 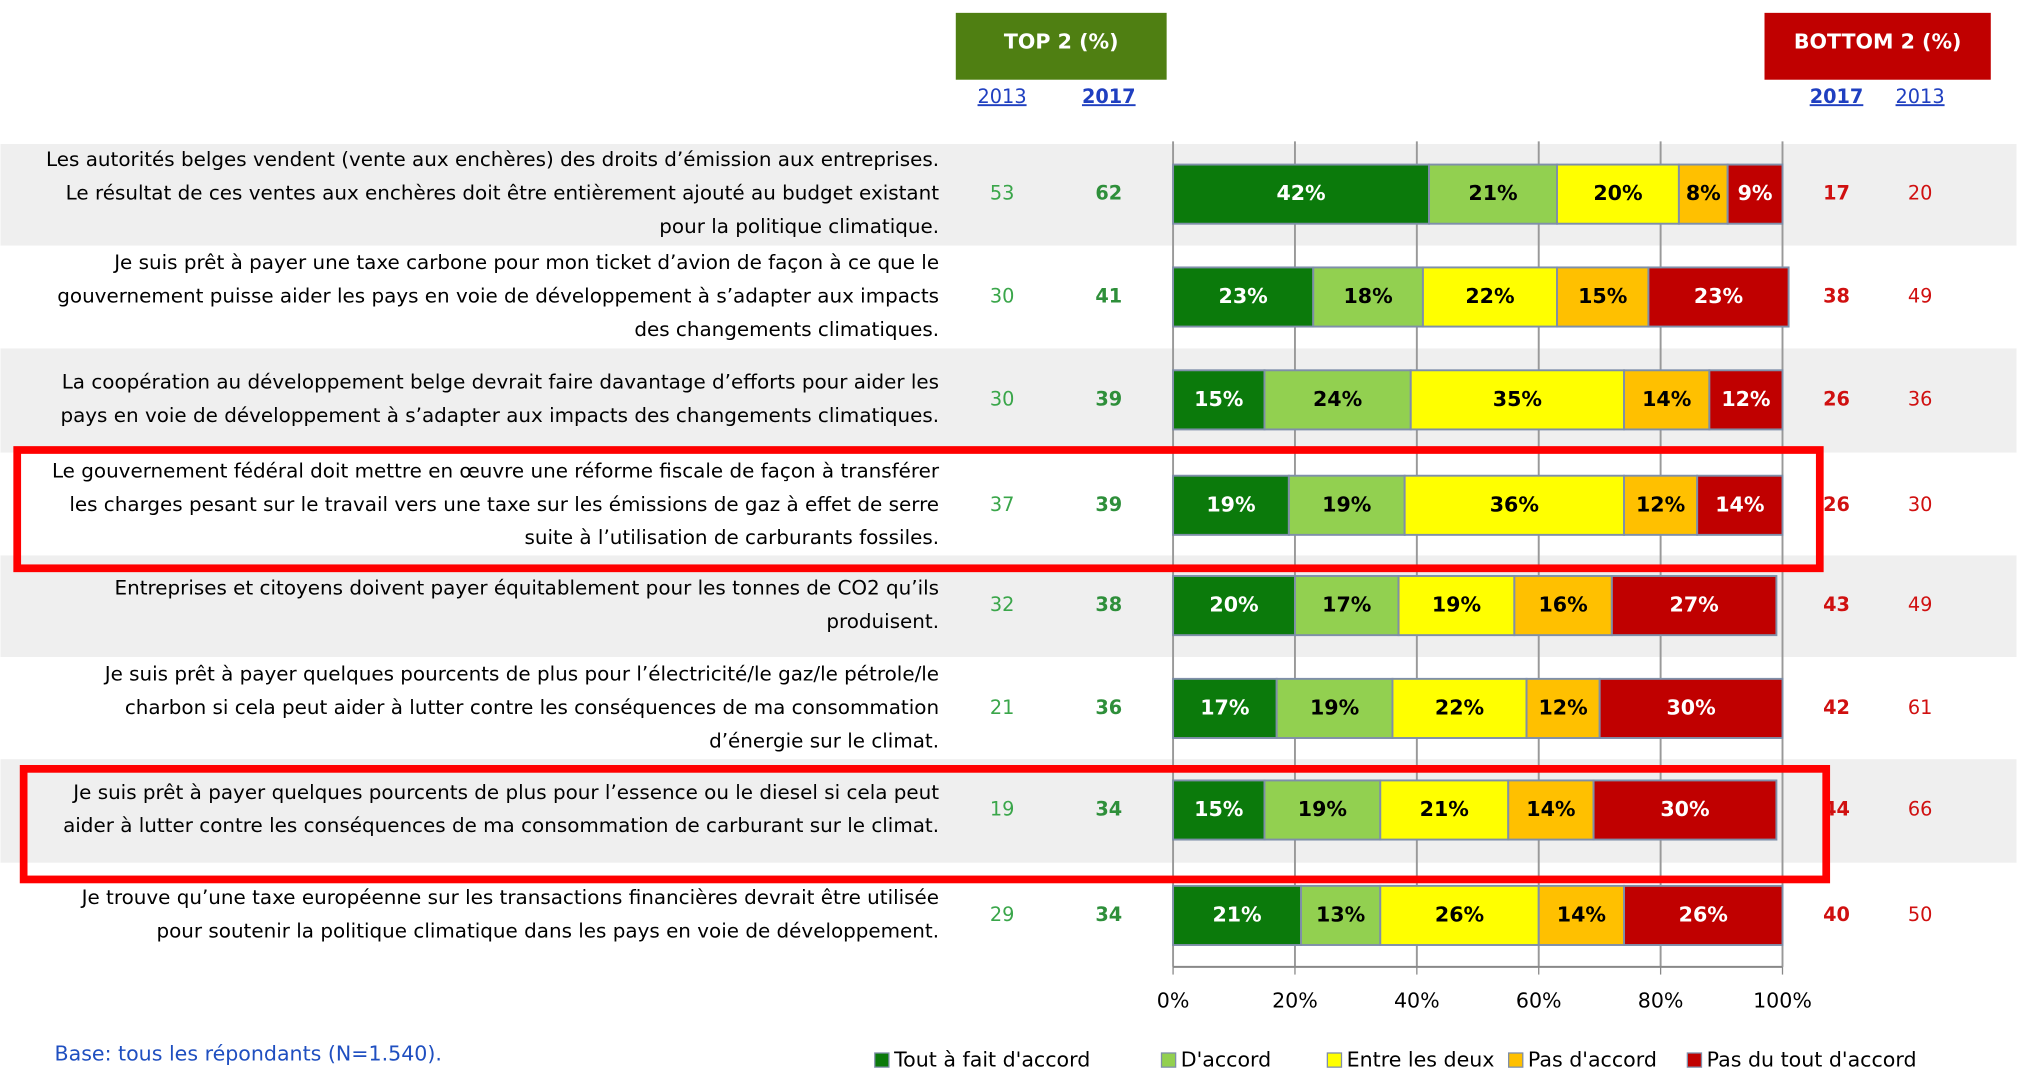 I want to click on top2-value: 32, so click(x=1002, y=604).